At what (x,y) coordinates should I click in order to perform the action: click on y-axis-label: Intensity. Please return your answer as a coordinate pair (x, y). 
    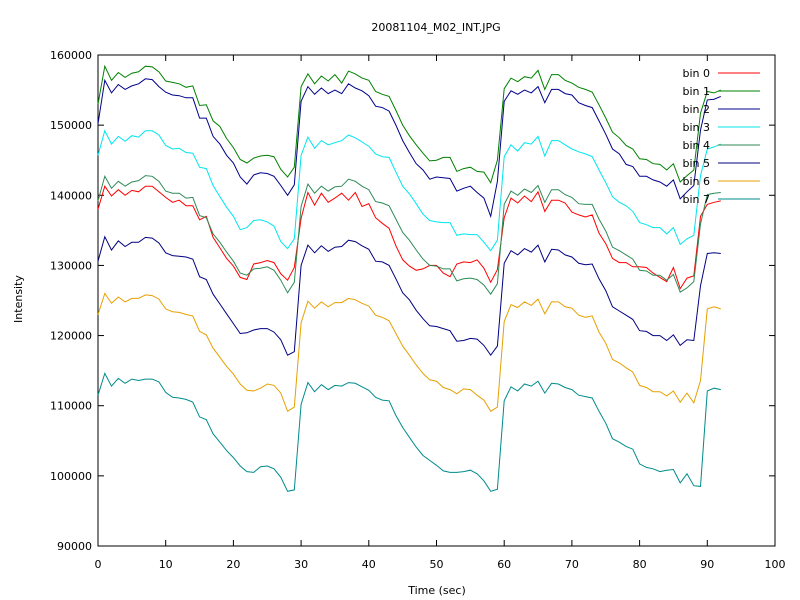
    Looking at the image, I should click on (18, 299).